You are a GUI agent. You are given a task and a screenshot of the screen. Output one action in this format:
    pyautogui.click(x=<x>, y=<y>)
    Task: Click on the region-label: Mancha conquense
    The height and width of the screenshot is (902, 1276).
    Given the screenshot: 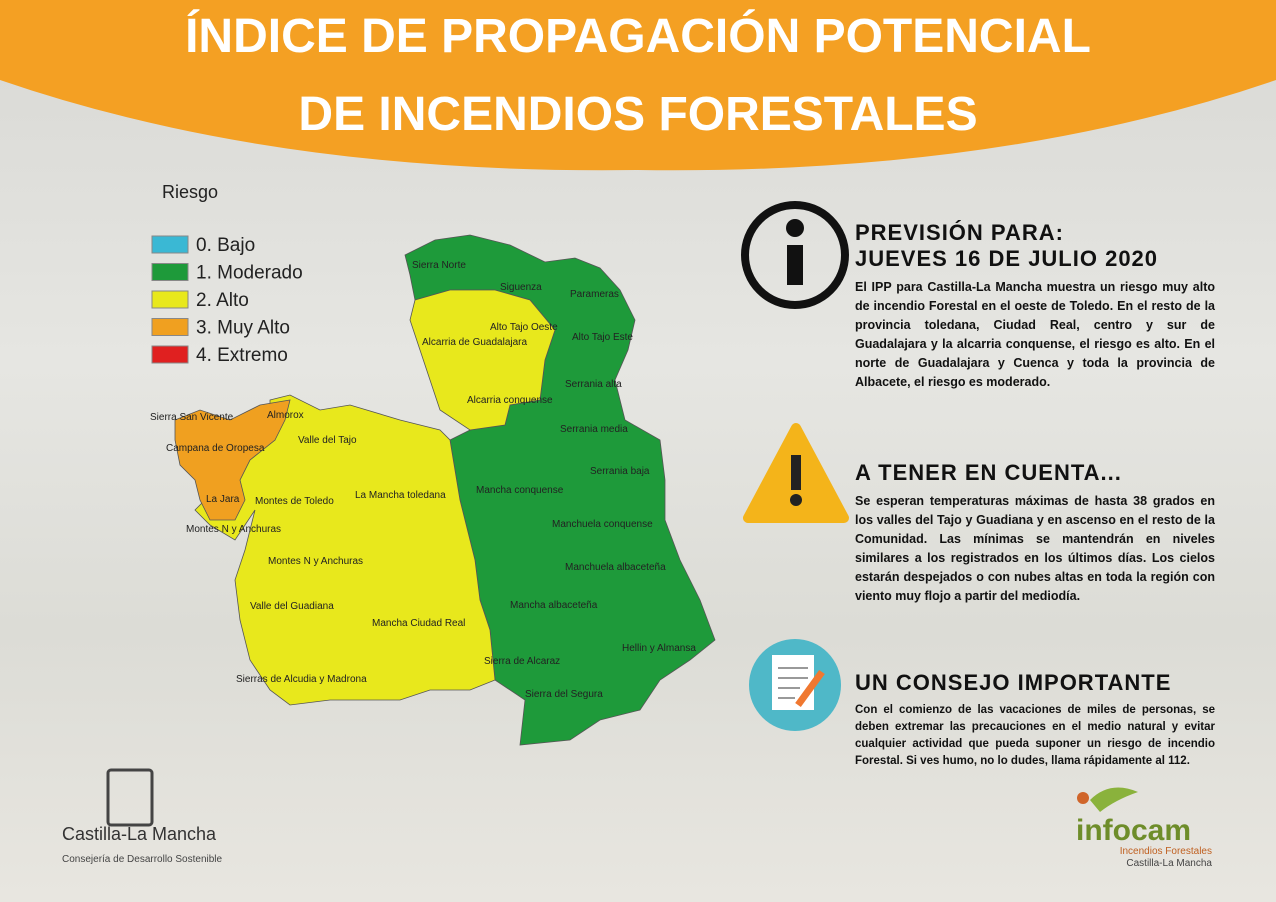 What is the action you would take?
    pyautogui.click(x=520, y=490)
    